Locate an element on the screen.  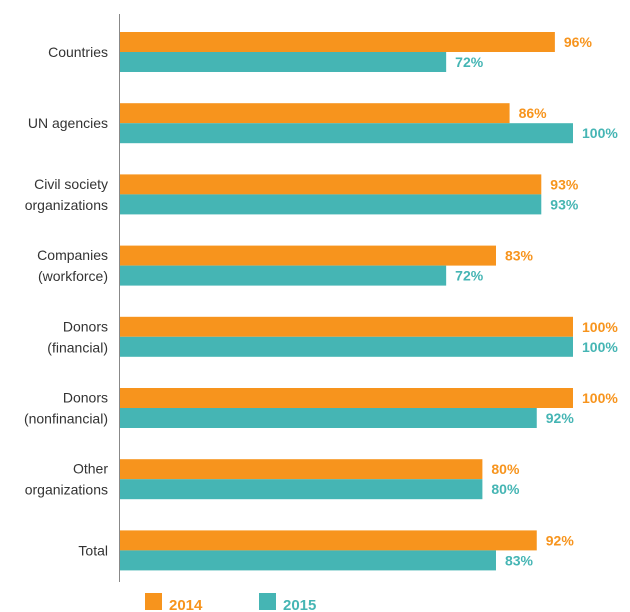
value-label-2014: 80% is located at coordinates (505, 469).